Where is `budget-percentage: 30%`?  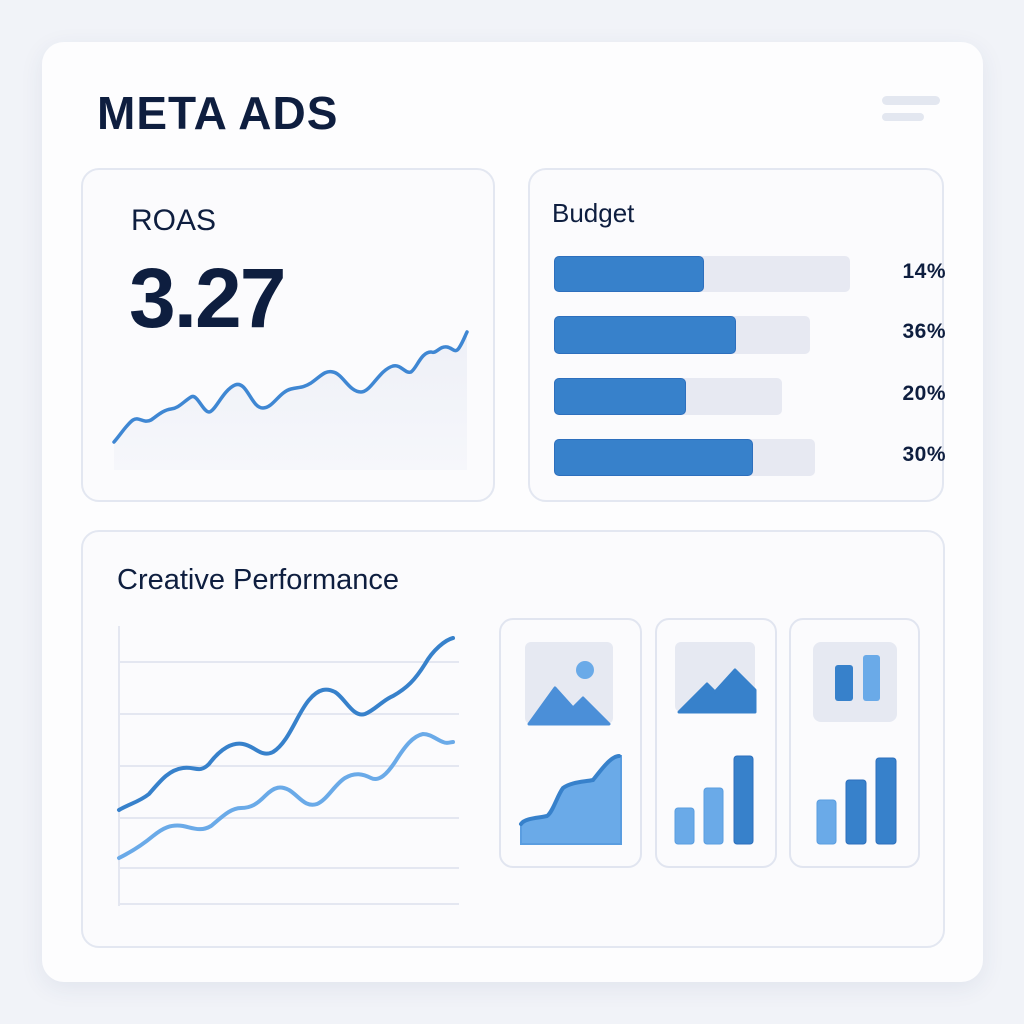 budget-percentage: 30% is located at coordinates (924, 454).